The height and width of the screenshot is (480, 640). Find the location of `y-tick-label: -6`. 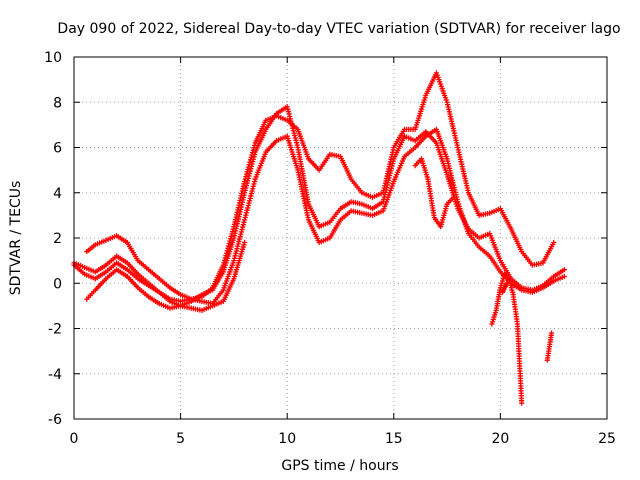

y-tick-label: -6 is located at coordinates (55, 420).